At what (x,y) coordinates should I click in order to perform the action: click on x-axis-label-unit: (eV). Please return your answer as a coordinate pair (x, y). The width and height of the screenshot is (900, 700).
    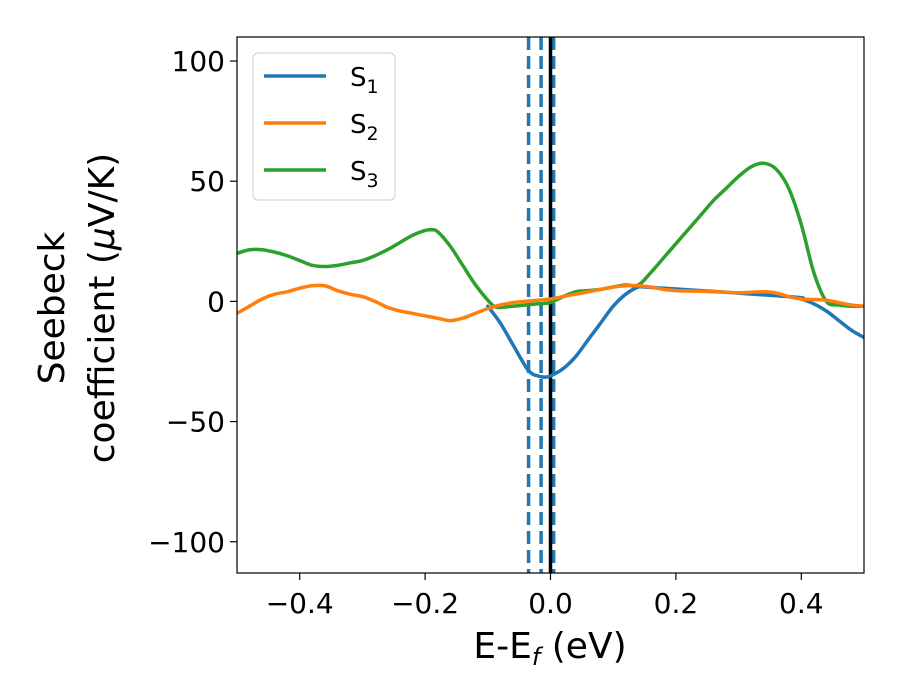
    Looking at the image, I should click on (583, 646).